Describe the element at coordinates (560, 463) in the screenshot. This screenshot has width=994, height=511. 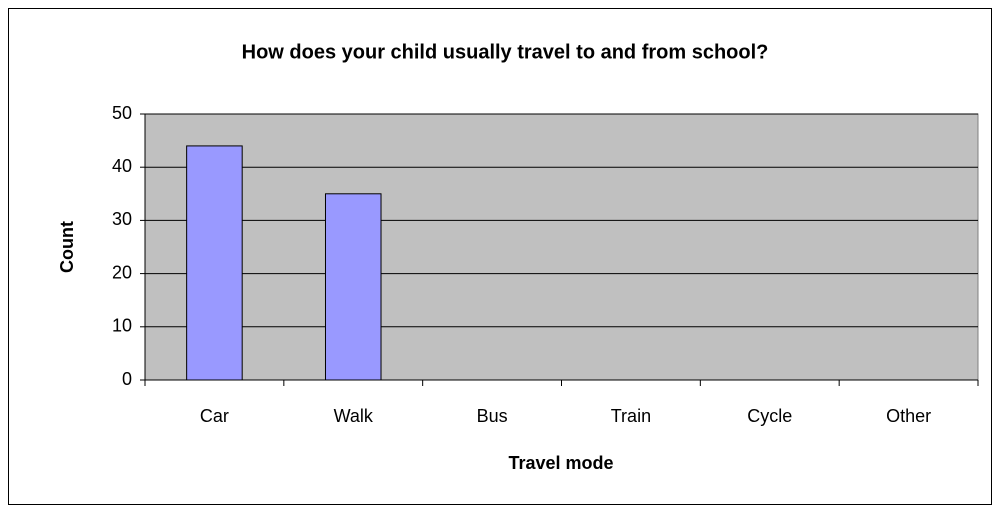
I see `x-axis-label: Travel mode` at that location.